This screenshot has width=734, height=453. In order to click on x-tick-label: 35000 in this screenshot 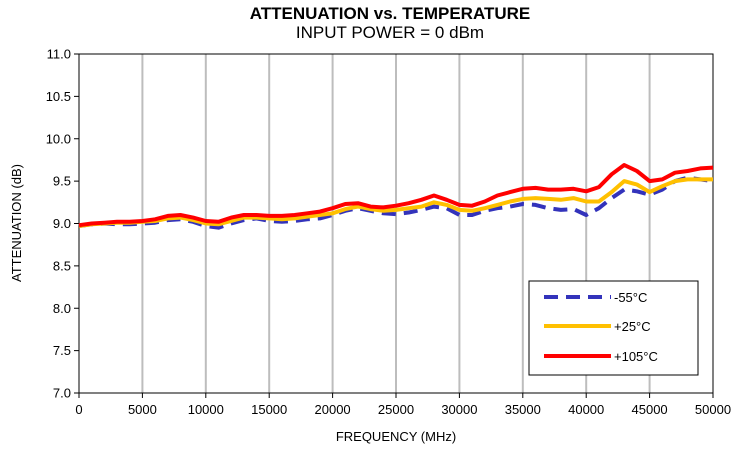, I will do `click(523, 409)`.